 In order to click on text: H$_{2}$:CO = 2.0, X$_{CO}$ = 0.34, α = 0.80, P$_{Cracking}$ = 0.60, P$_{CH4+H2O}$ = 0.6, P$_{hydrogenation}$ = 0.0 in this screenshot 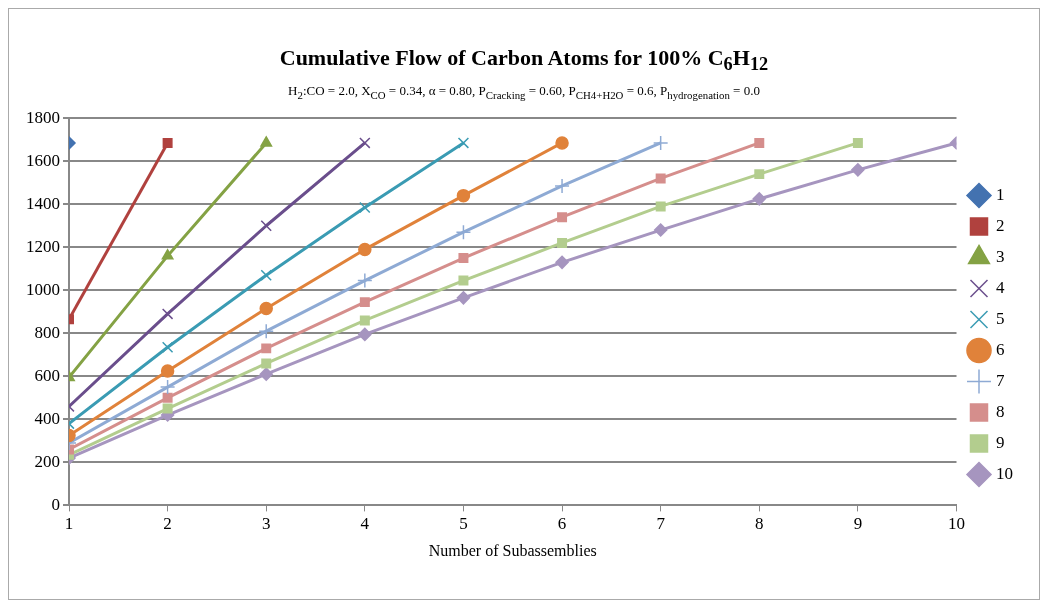, I will do `click(524, 92)`.